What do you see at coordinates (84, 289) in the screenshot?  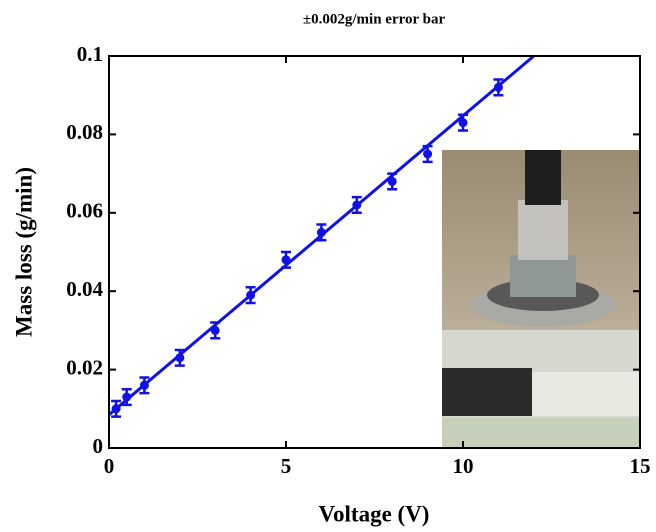 I see `y-tick-label: 0.04` at bounding box center [84, 289].